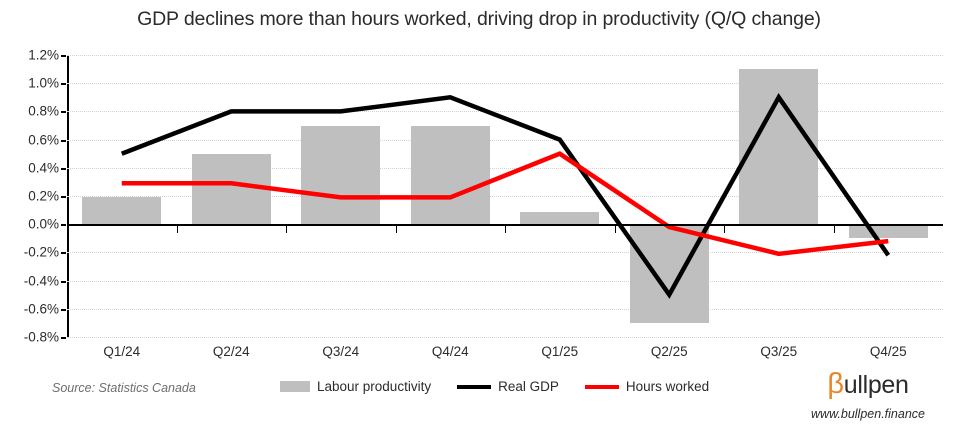 Image resolution: width=958 pixels, height=435 pixels. I want to click on y-axis-tick-label: 1.0%, so click(43, 83).